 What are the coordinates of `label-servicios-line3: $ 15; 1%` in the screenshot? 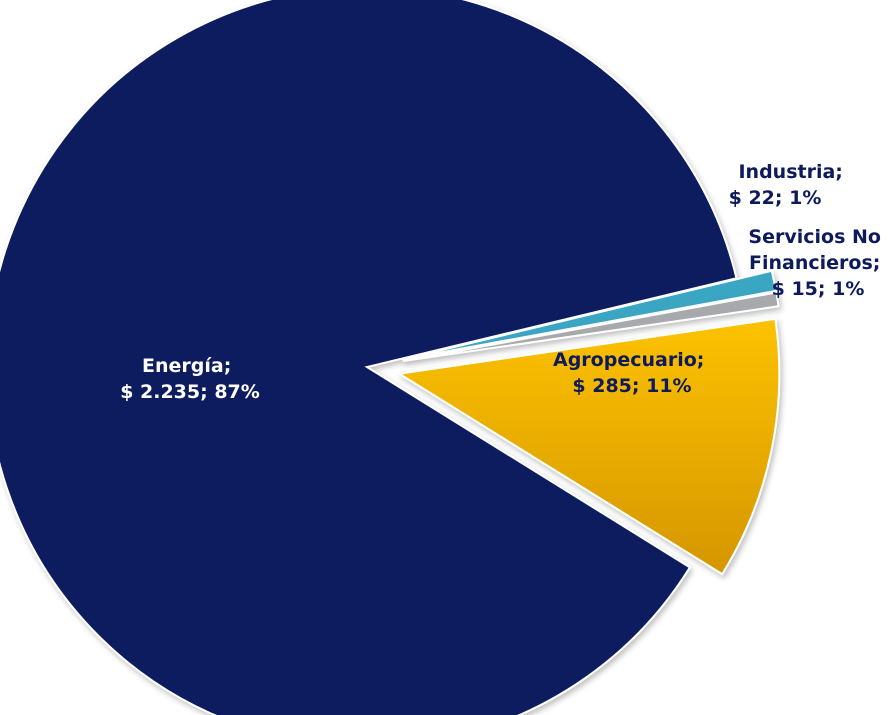 It's located at (818, 289).